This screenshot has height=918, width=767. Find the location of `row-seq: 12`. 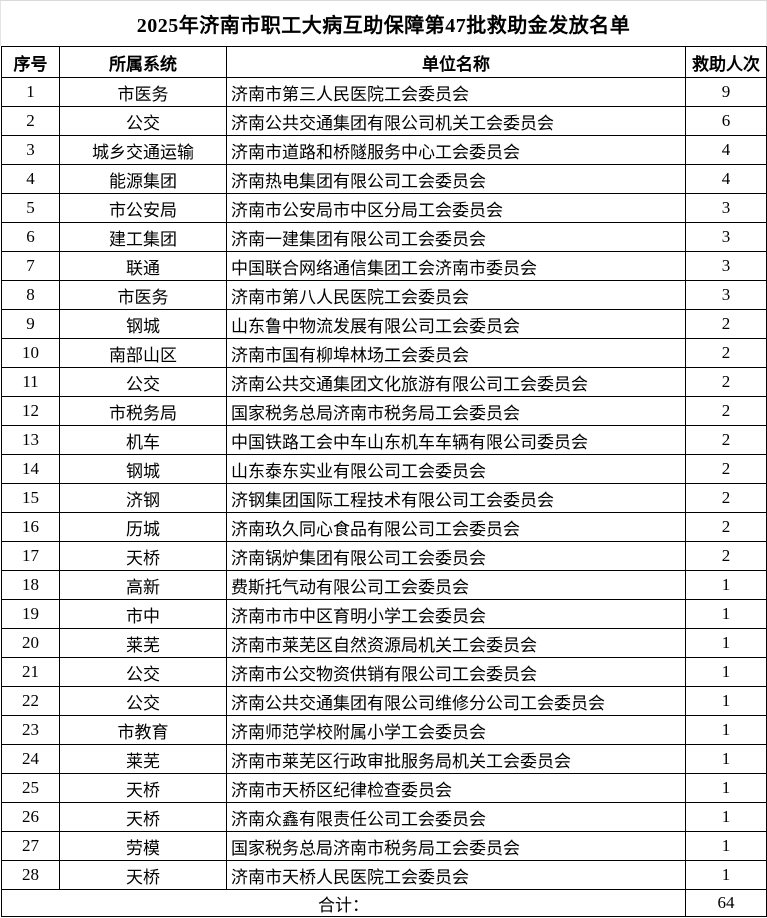

row-seq: 12 is located at coordinates (30, 411).